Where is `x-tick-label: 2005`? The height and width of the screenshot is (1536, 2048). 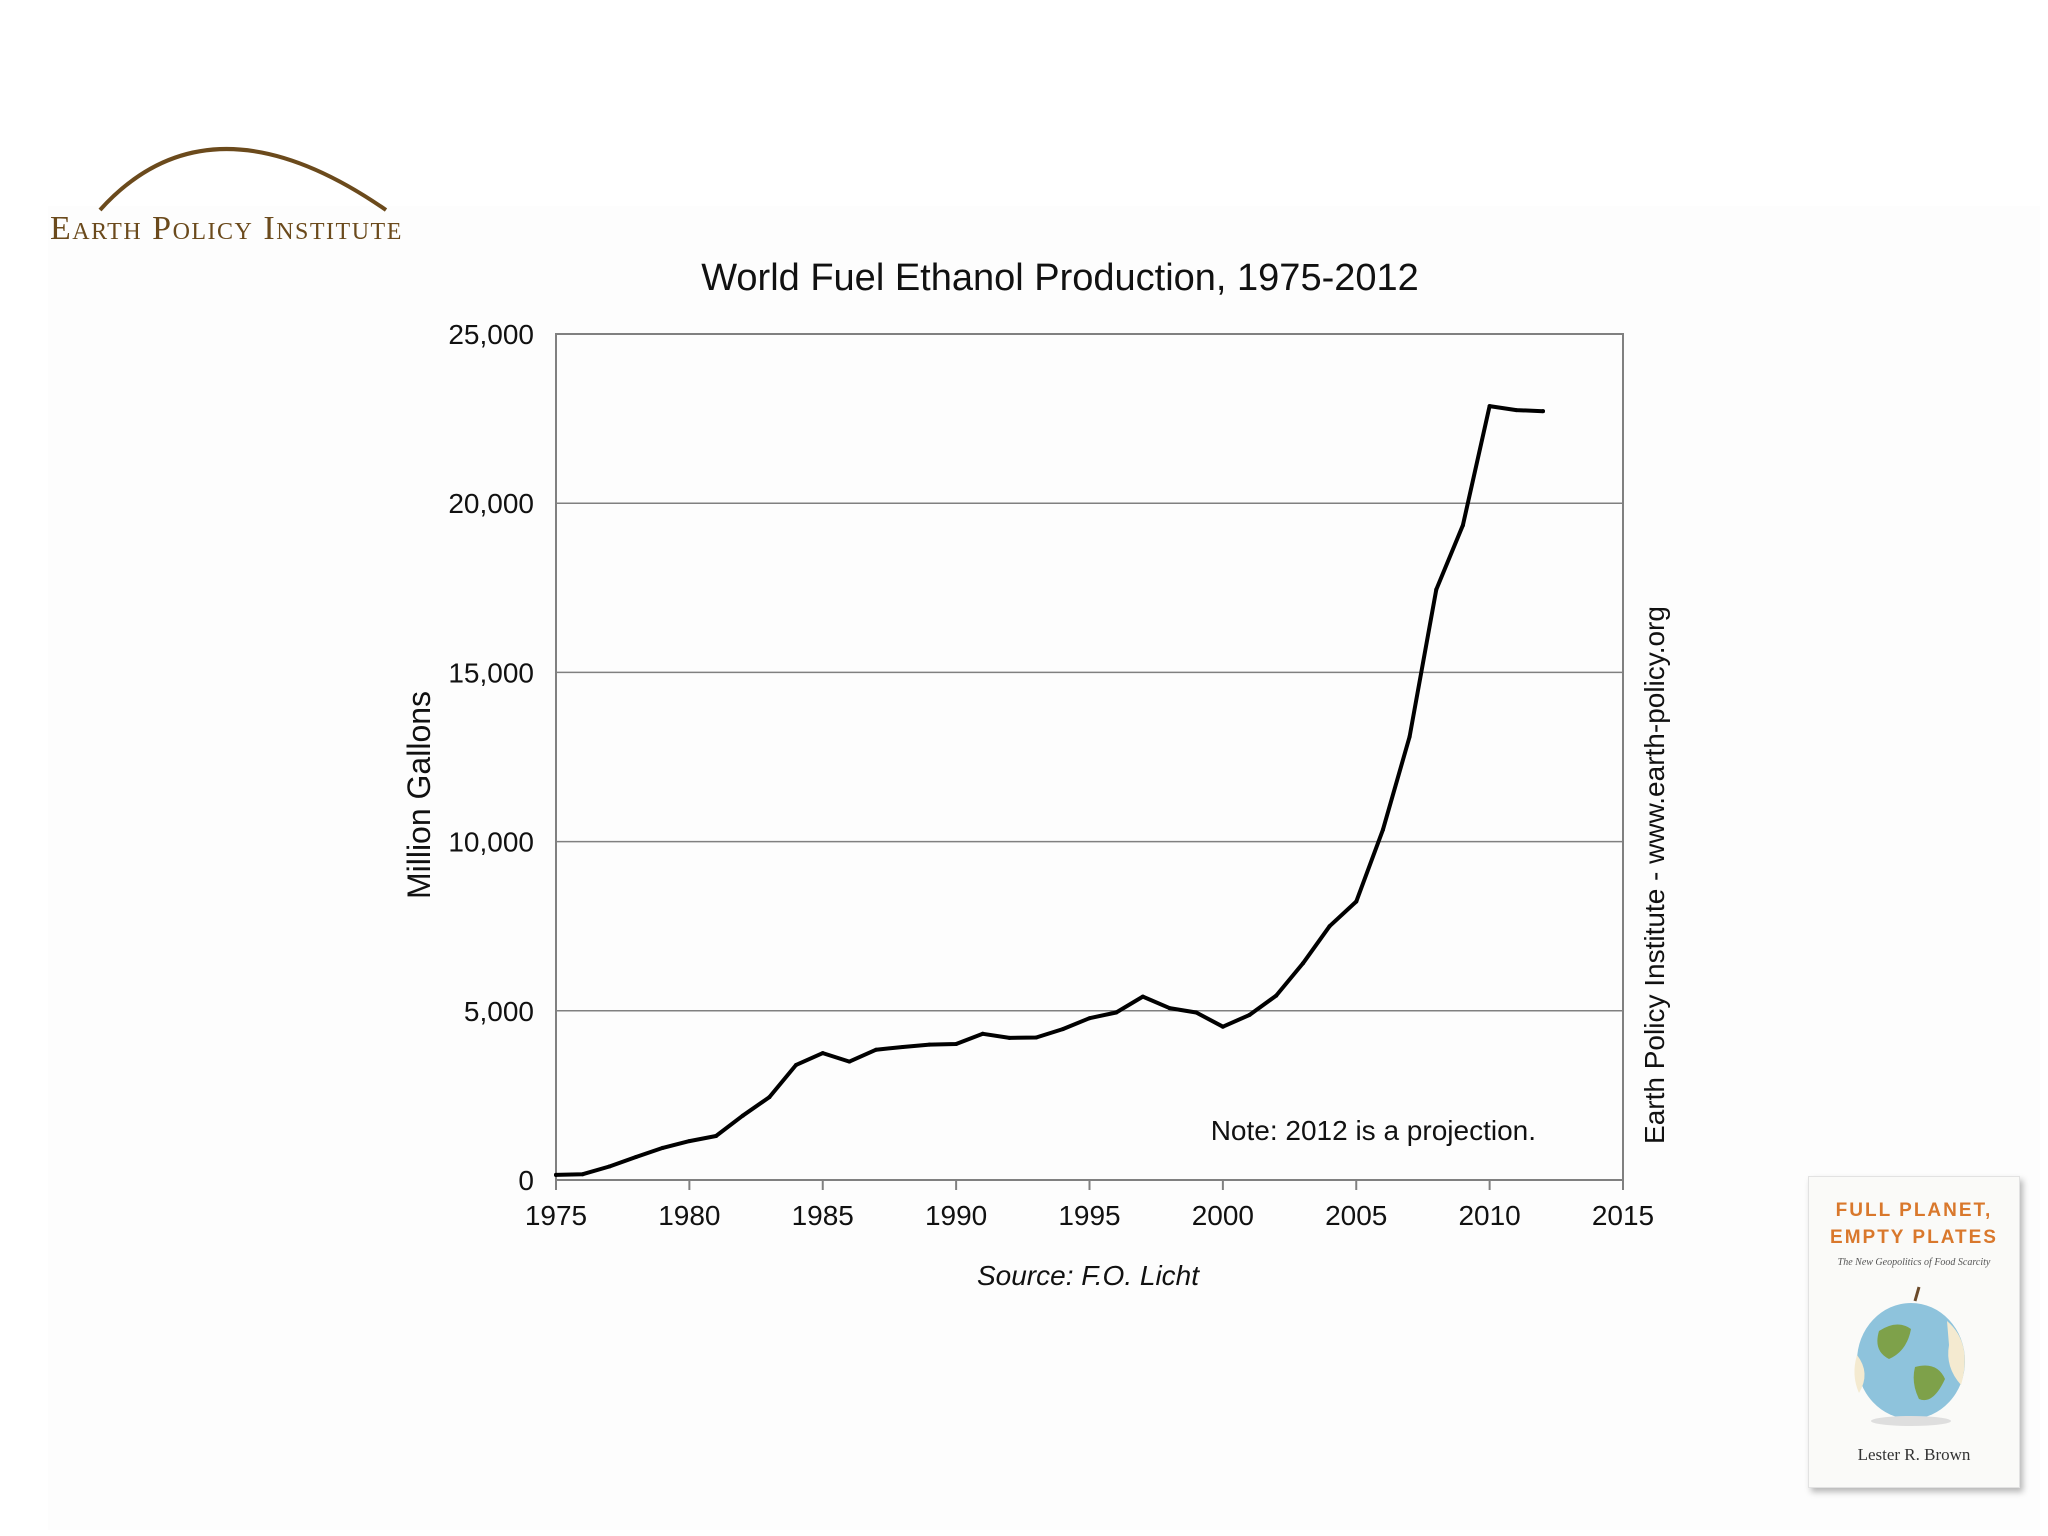
x-tick-label: 2005 is located at coordinates (1356, 1215).